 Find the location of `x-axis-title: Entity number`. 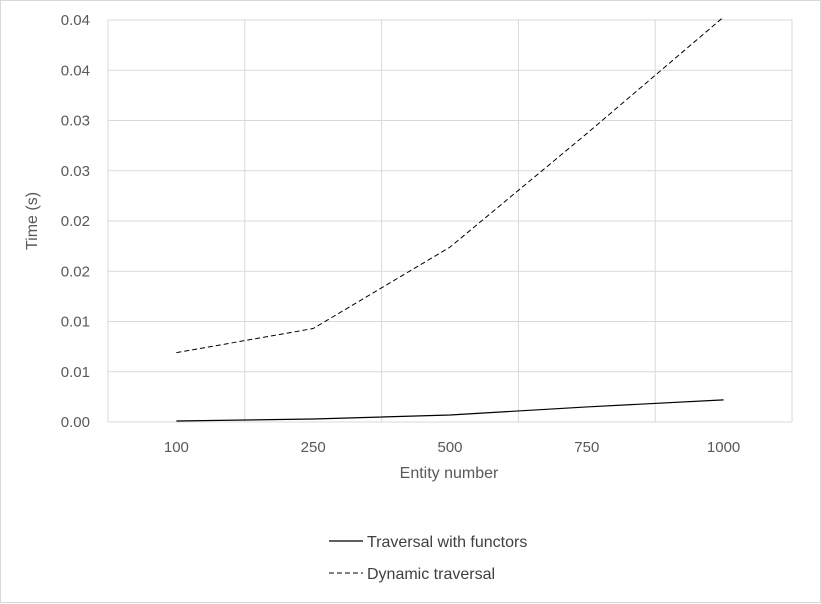

x-axis-title: Entity number is located at coordinates (449, 473).